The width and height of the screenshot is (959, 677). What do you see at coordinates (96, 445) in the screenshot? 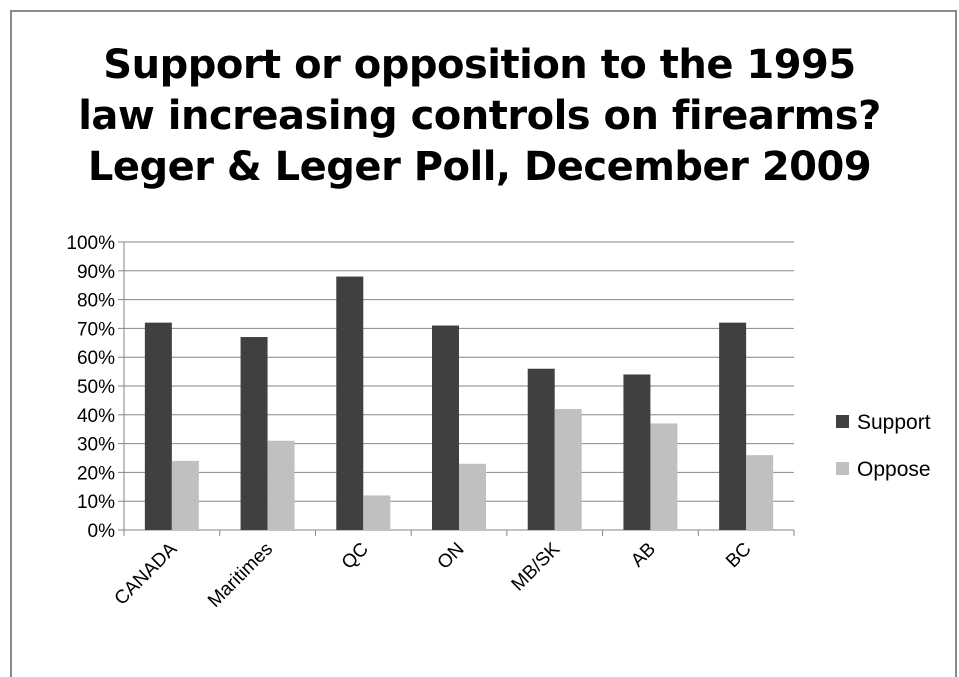
I see `y-tick-label: 30%` at bounding box center [96, 445].